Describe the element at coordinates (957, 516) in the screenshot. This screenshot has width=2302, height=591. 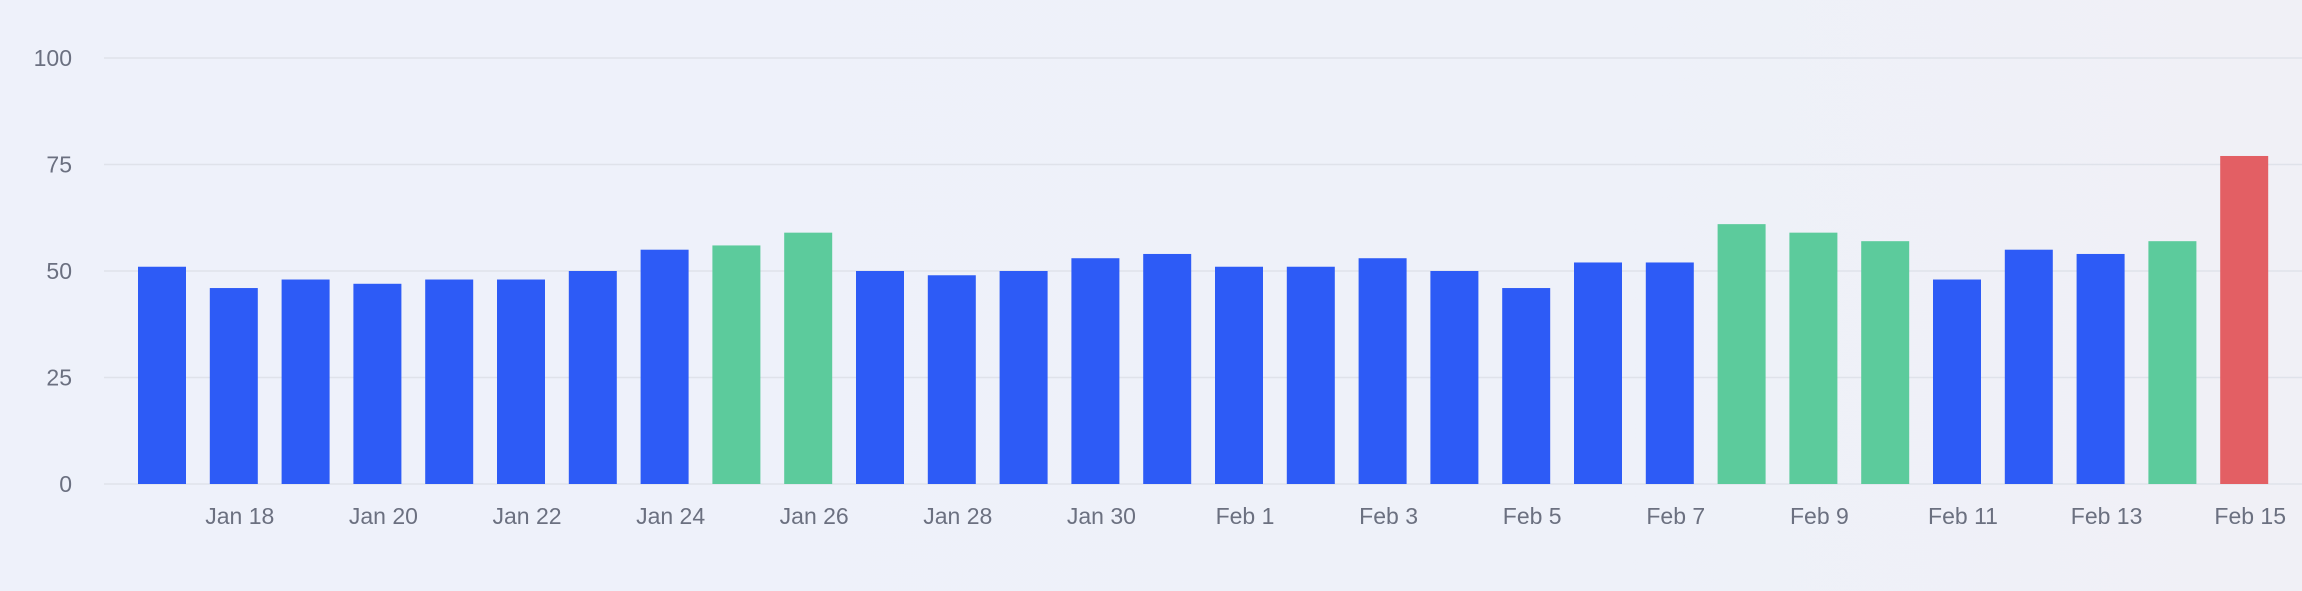
I see `x-tick-label: Jan 28` at that location.